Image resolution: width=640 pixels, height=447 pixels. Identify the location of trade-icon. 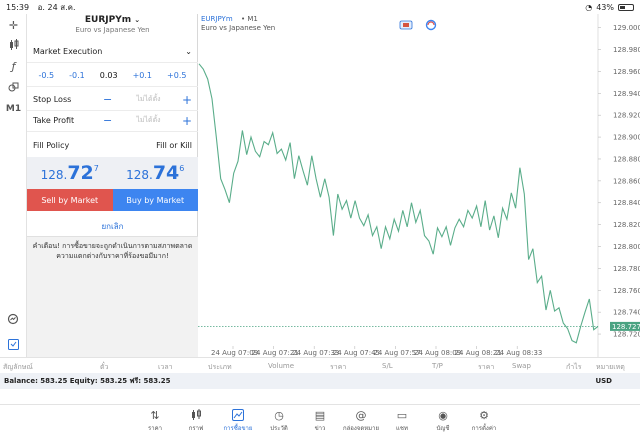
(238, 416).